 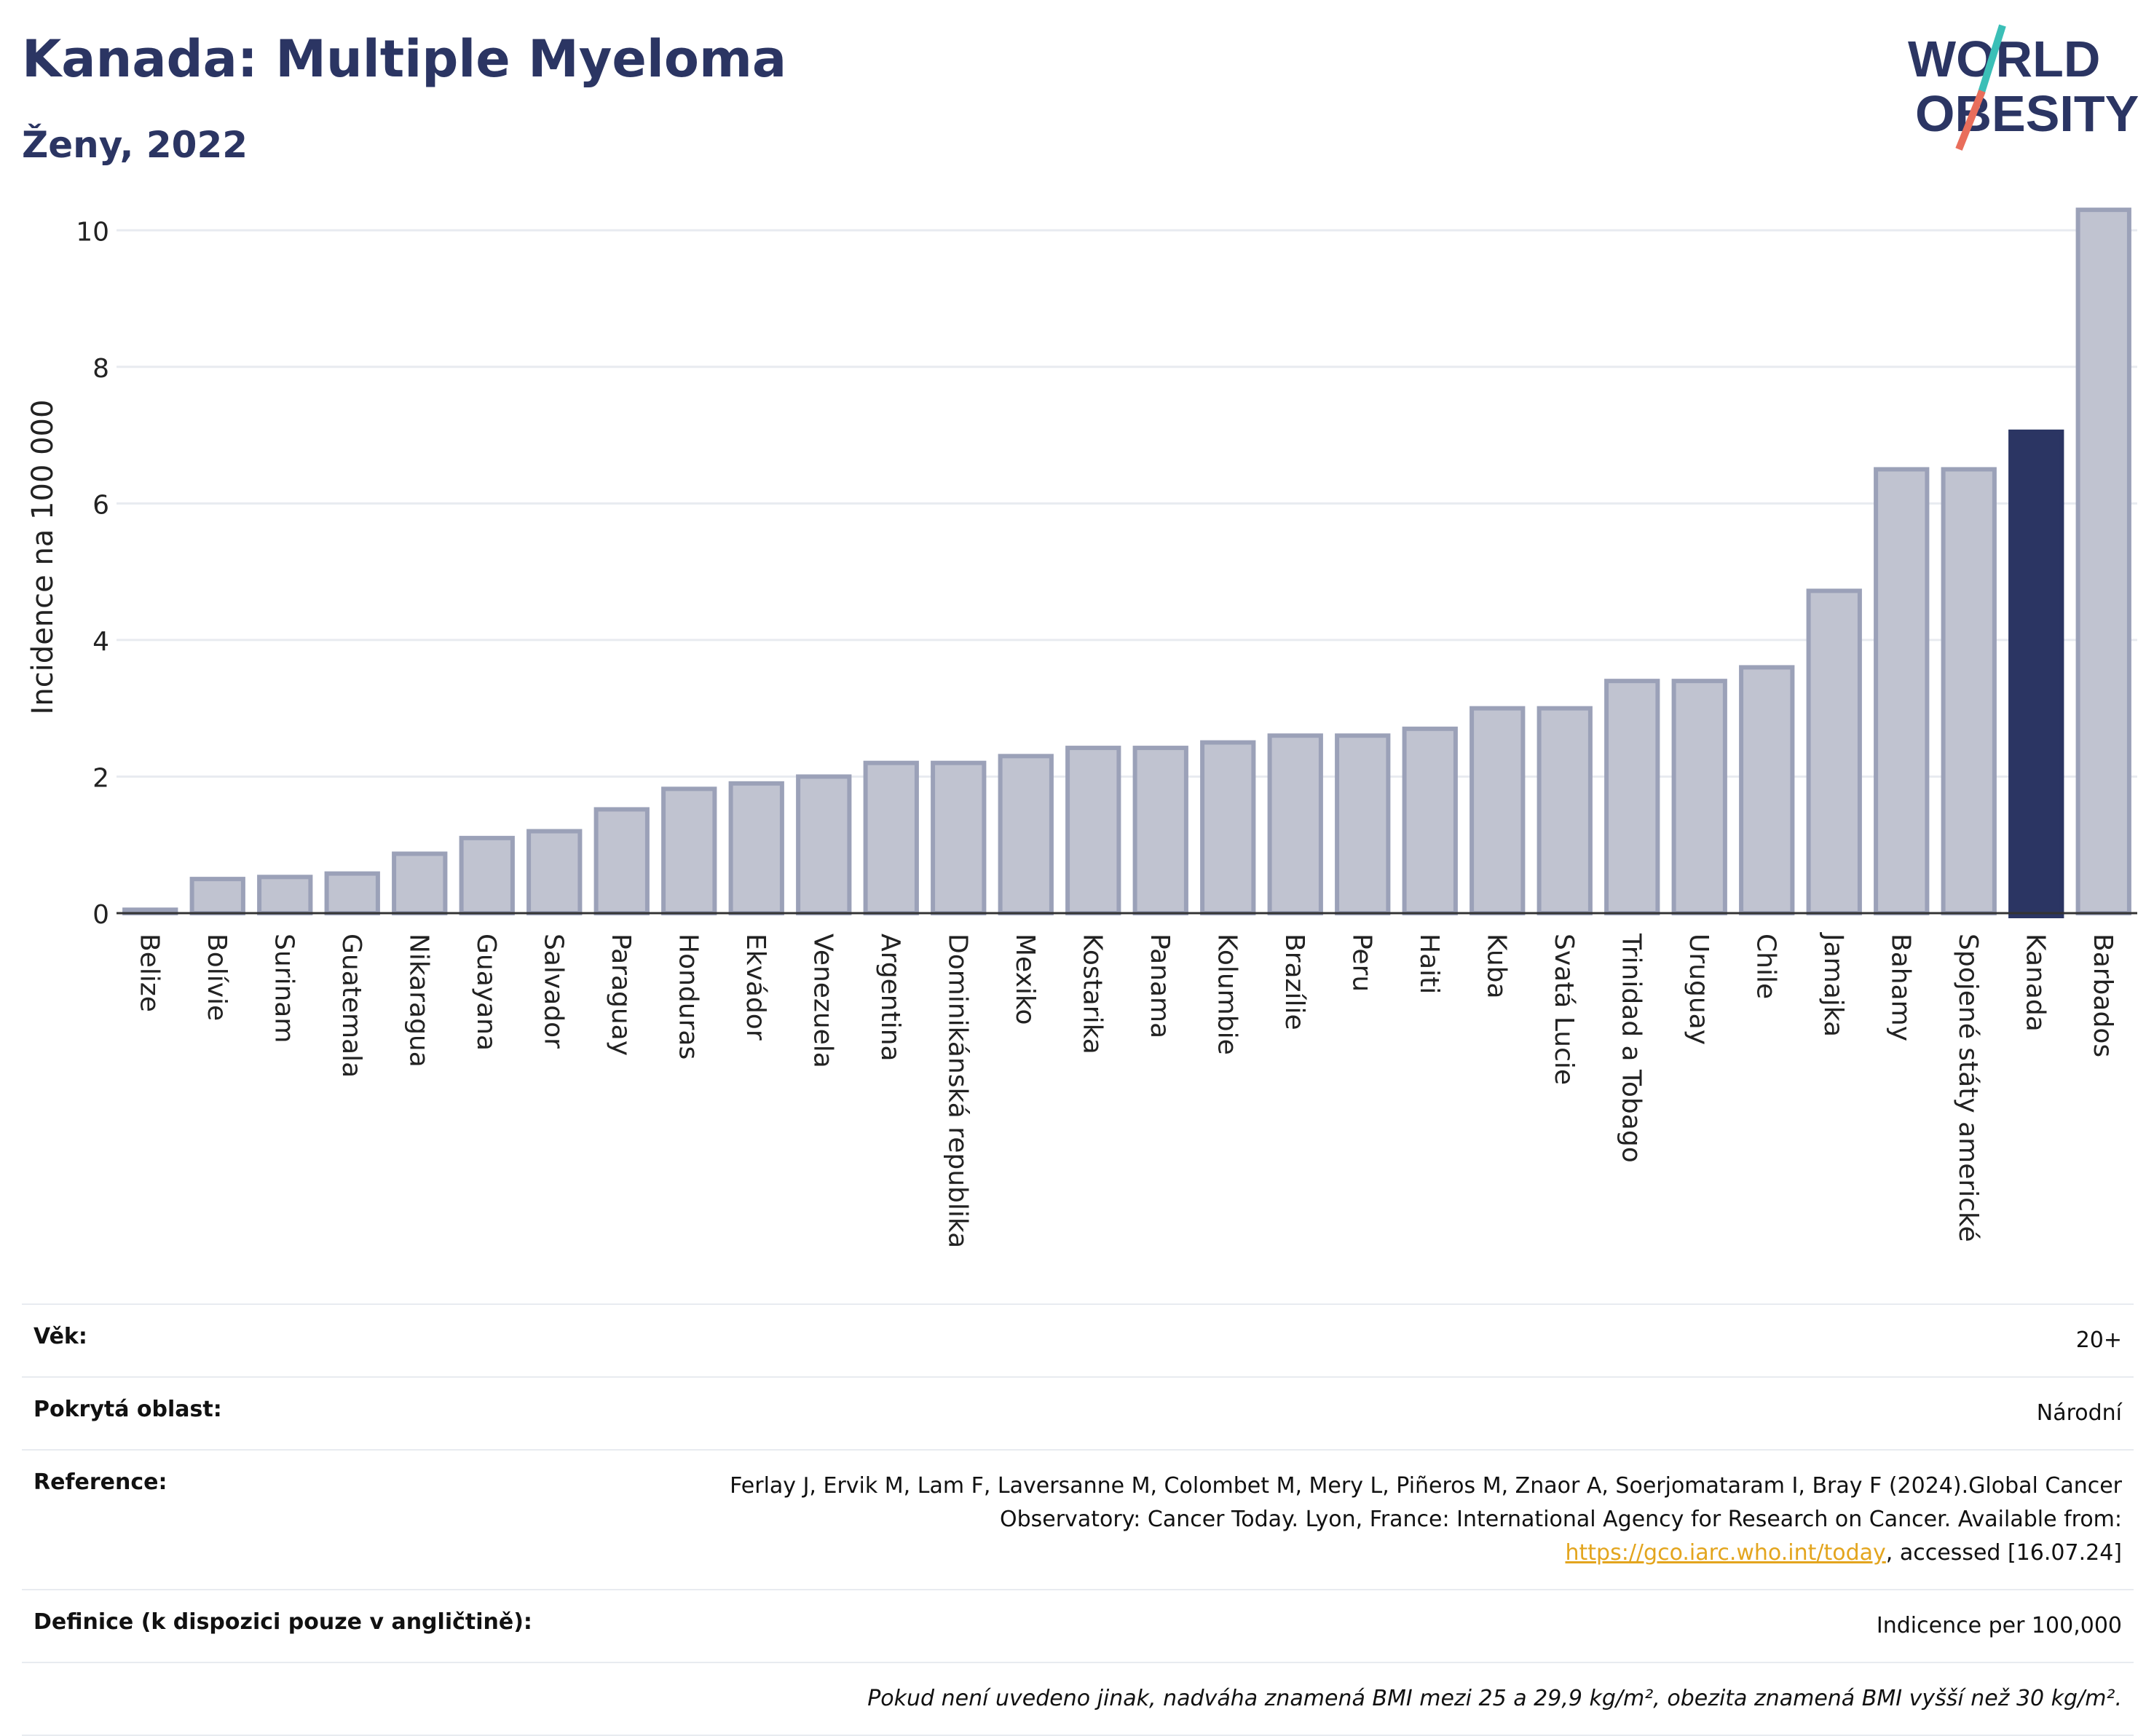 What do you see at coordinates (755, 987) in the screenshot?
I see `x-tick-label: Ekvádor` at bounding box center [755, 987].